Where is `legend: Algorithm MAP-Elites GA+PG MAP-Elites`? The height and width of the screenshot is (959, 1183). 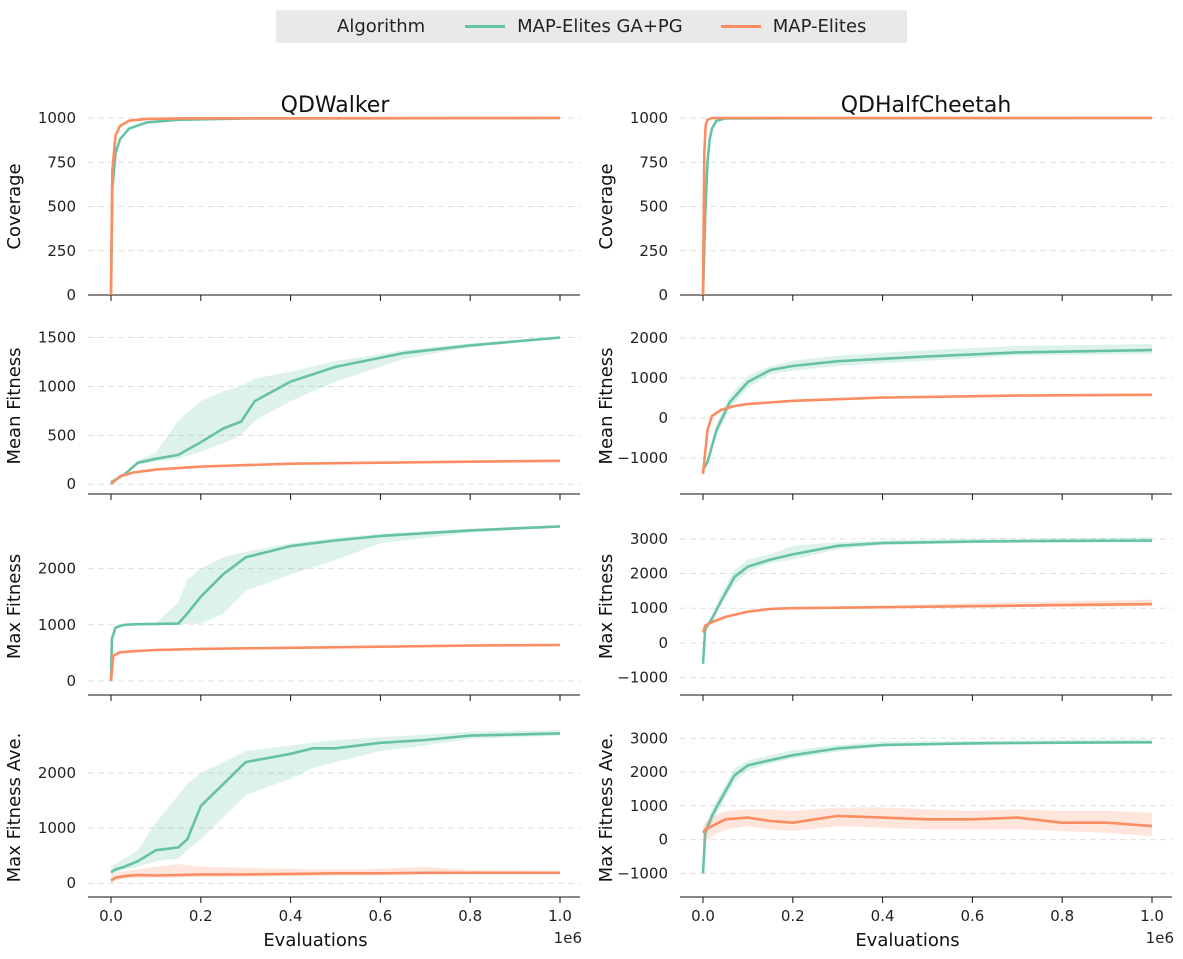
legend: Algorithm MAP-Elites GA+PG MAP-Elites is located at coordinates (591, 26).